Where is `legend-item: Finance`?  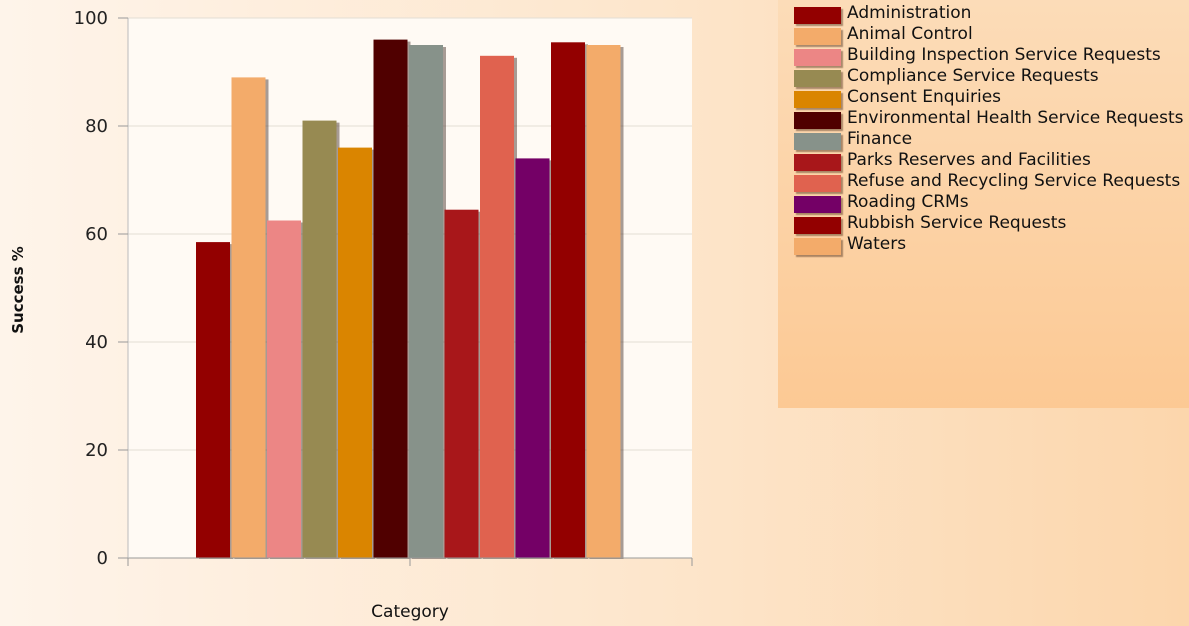
legend-item: Finance is located at coordinates (991, 140).